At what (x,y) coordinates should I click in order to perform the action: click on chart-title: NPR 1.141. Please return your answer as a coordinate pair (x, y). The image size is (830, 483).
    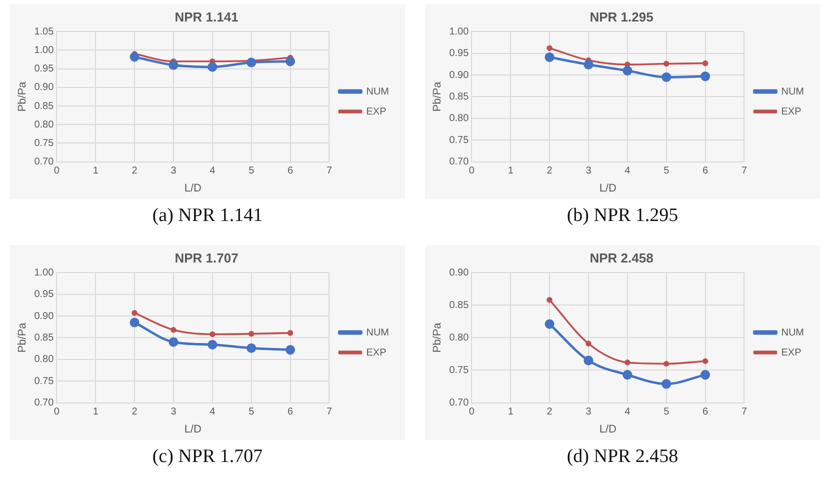
    Looking at the image, I should click on (206, 16).